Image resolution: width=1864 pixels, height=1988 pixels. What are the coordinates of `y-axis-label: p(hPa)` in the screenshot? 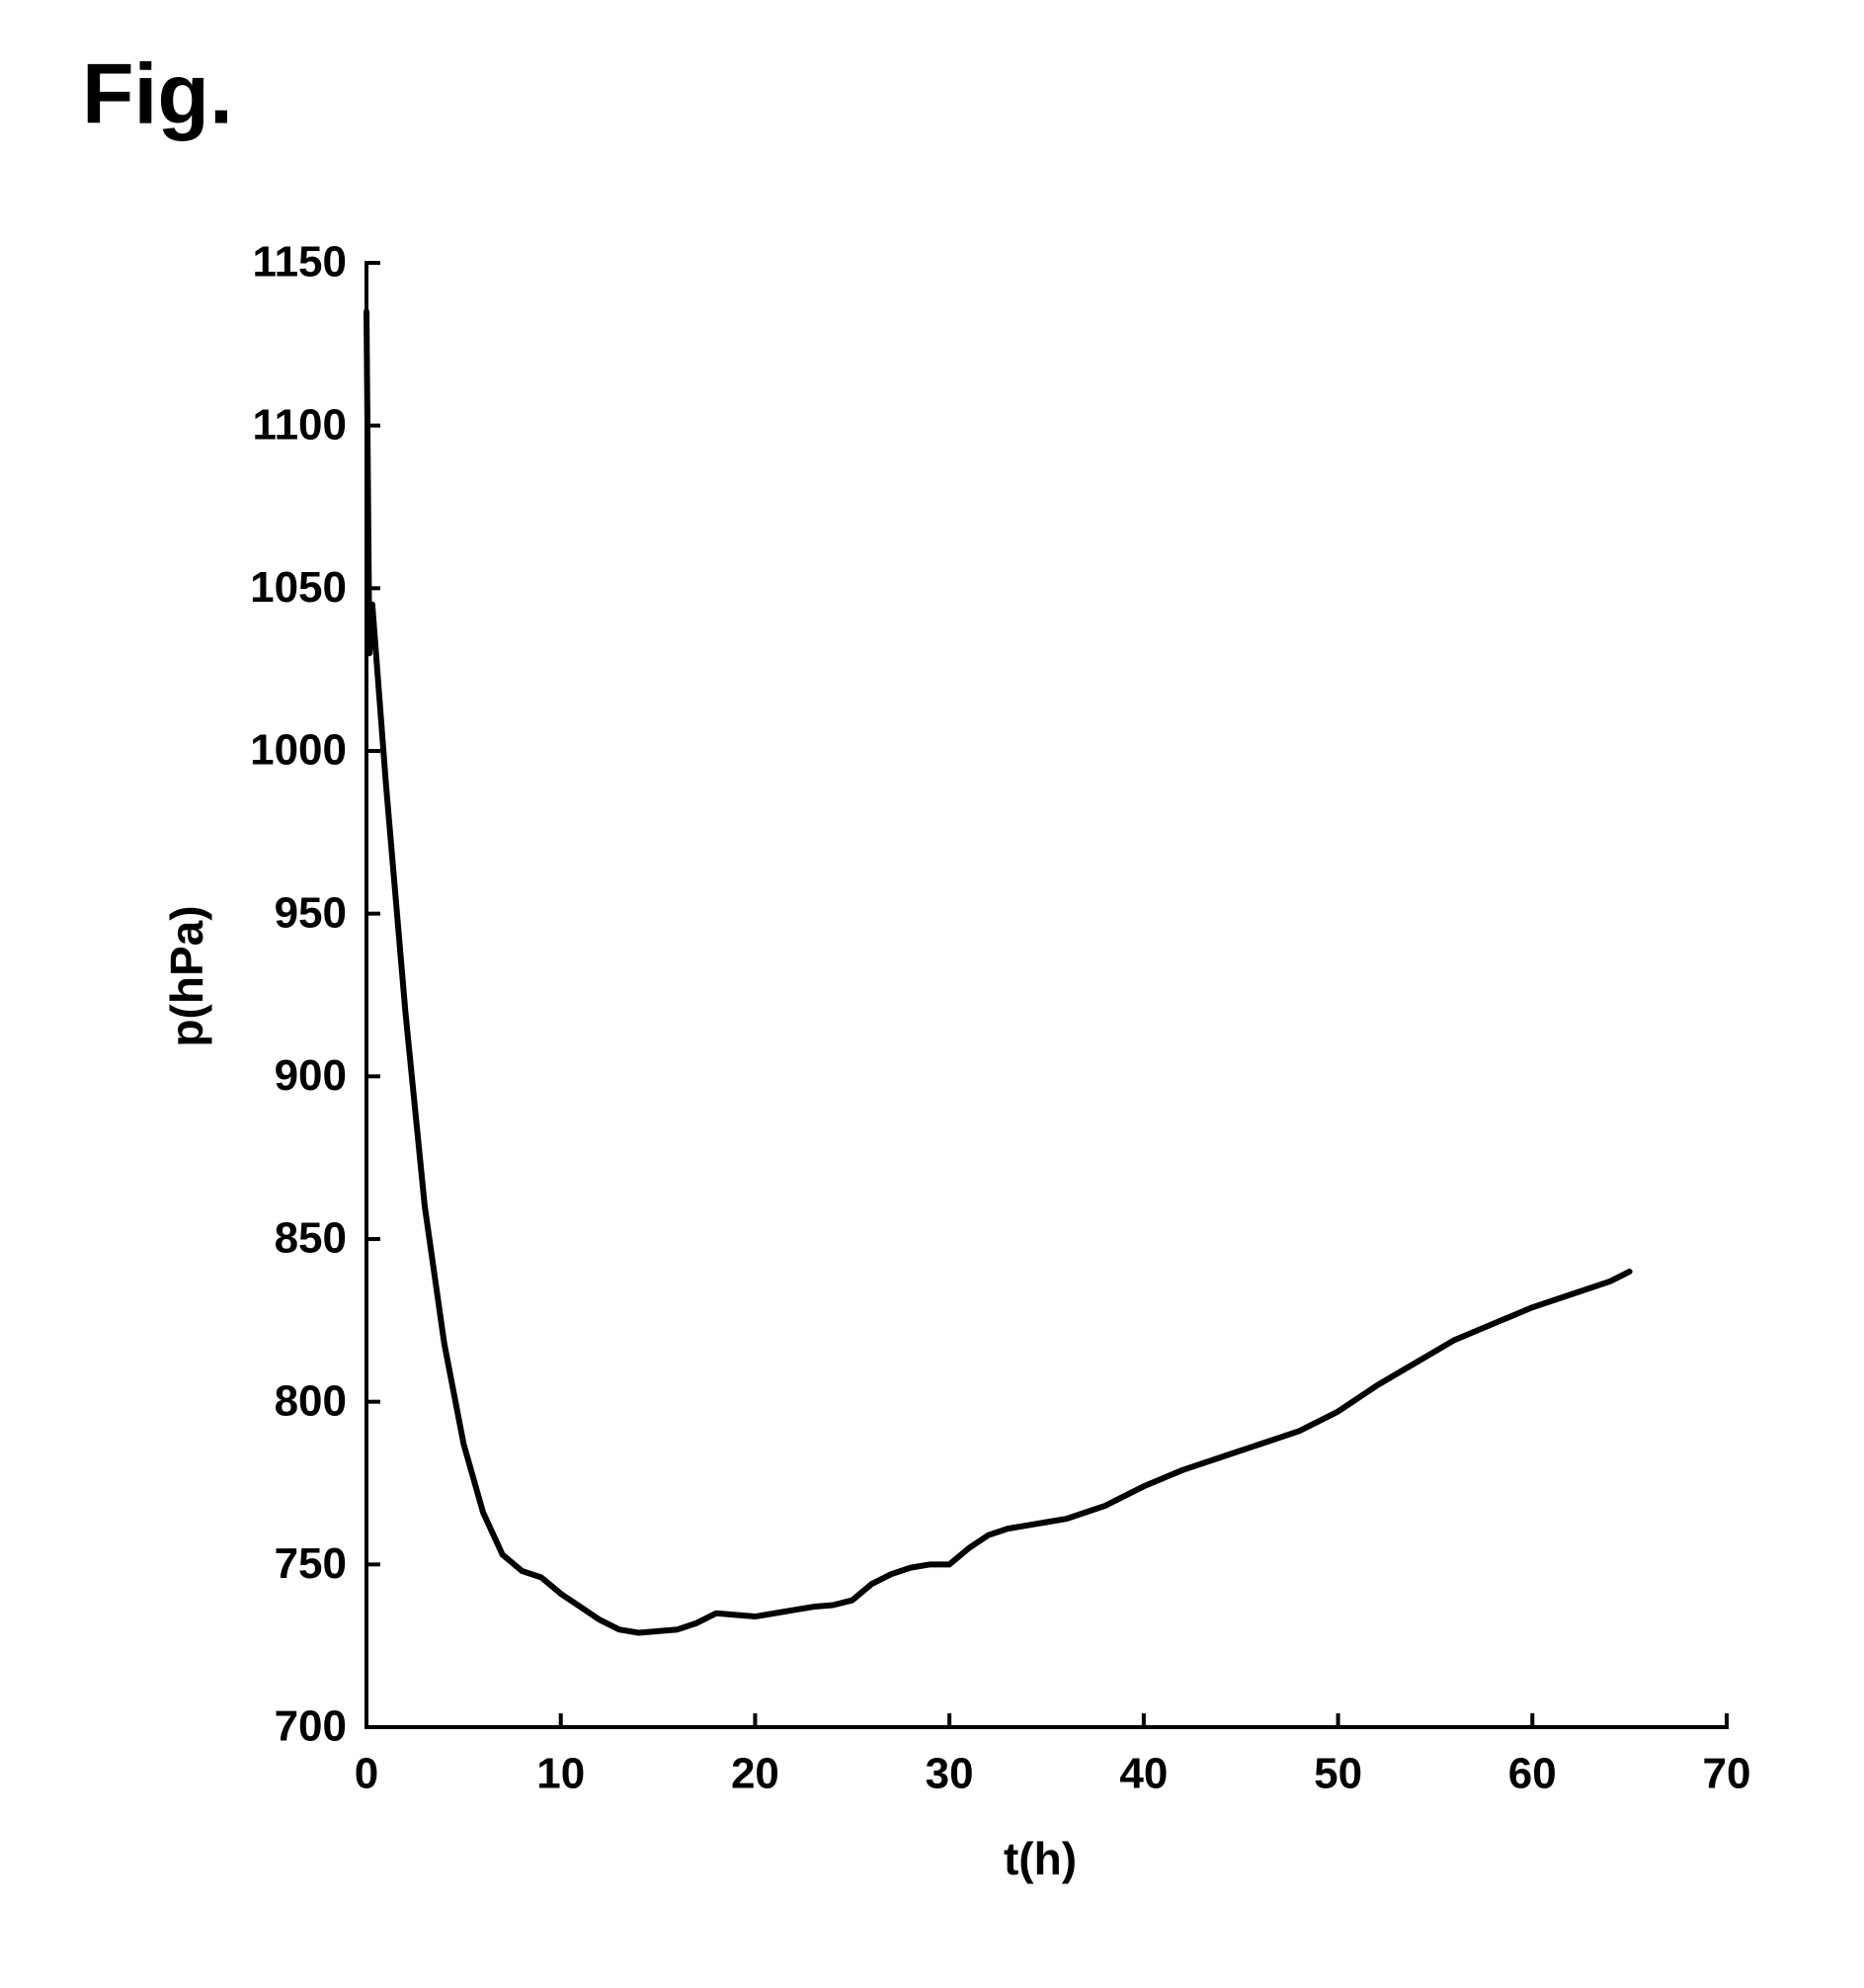 It's located at (186, 975).